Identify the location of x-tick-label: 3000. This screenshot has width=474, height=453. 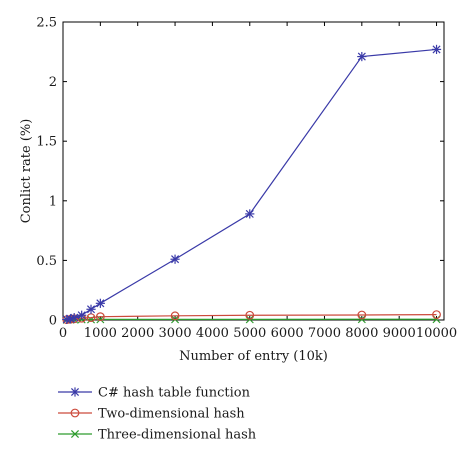
(175, 333).